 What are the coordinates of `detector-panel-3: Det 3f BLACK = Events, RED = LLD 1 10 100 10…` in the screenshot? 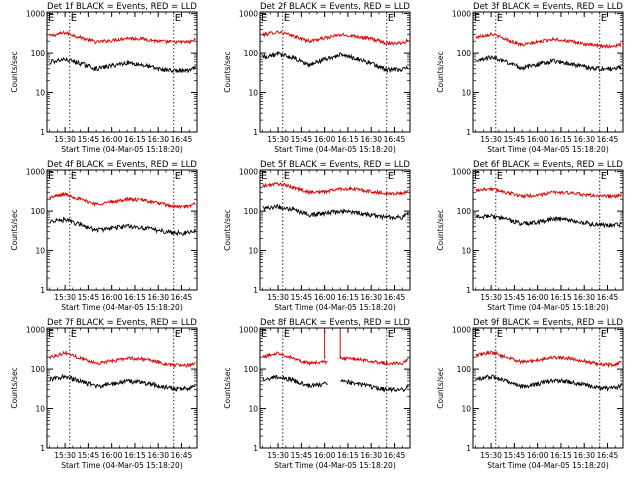 It's located at (530, 78).